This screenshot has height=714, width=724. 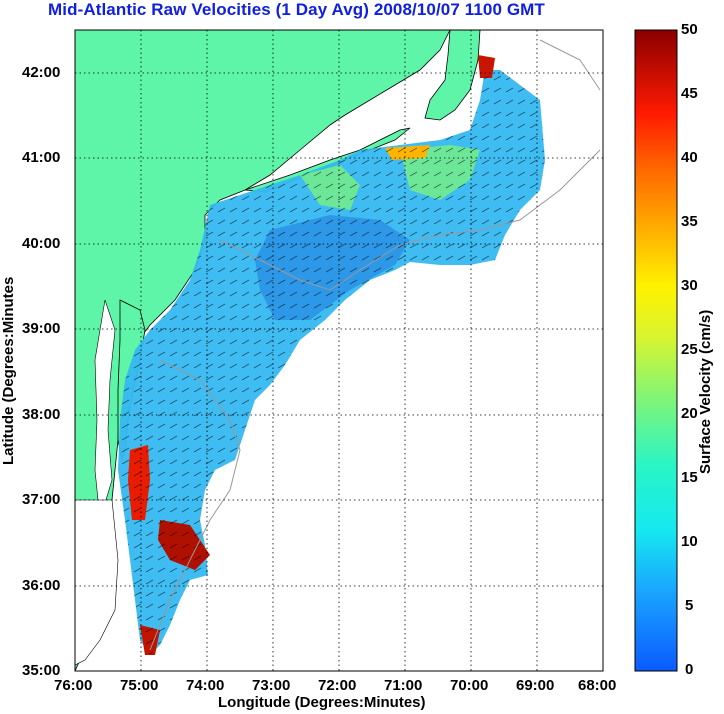 What do you see at coordinates (689, 477) in the screenshot?
I see `colorbar-tick-label: 15` at bounding box center [689, 477].